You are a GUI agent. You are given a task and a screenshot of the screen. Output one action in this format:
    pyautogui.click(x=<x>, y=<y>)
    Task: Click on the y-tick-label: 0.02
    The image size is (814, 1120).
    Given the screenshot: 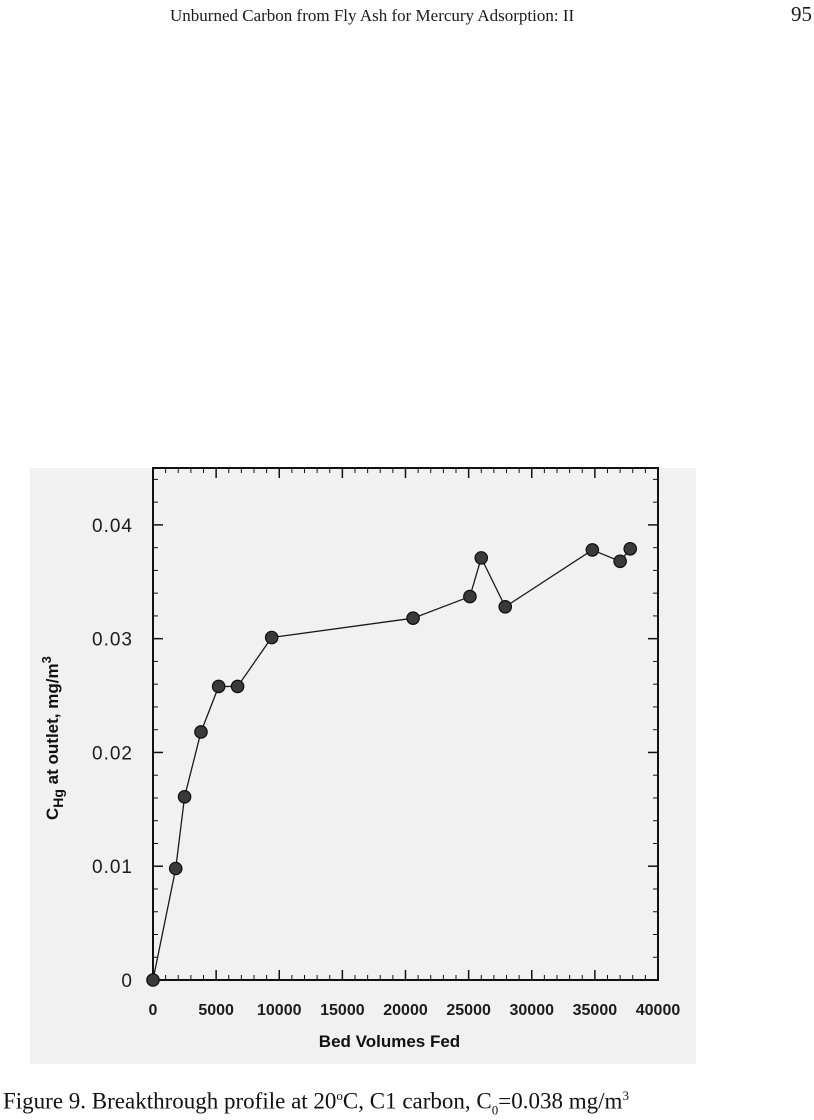 What is the action you would take?
    pyautogui.click(x=112, y=753)
    